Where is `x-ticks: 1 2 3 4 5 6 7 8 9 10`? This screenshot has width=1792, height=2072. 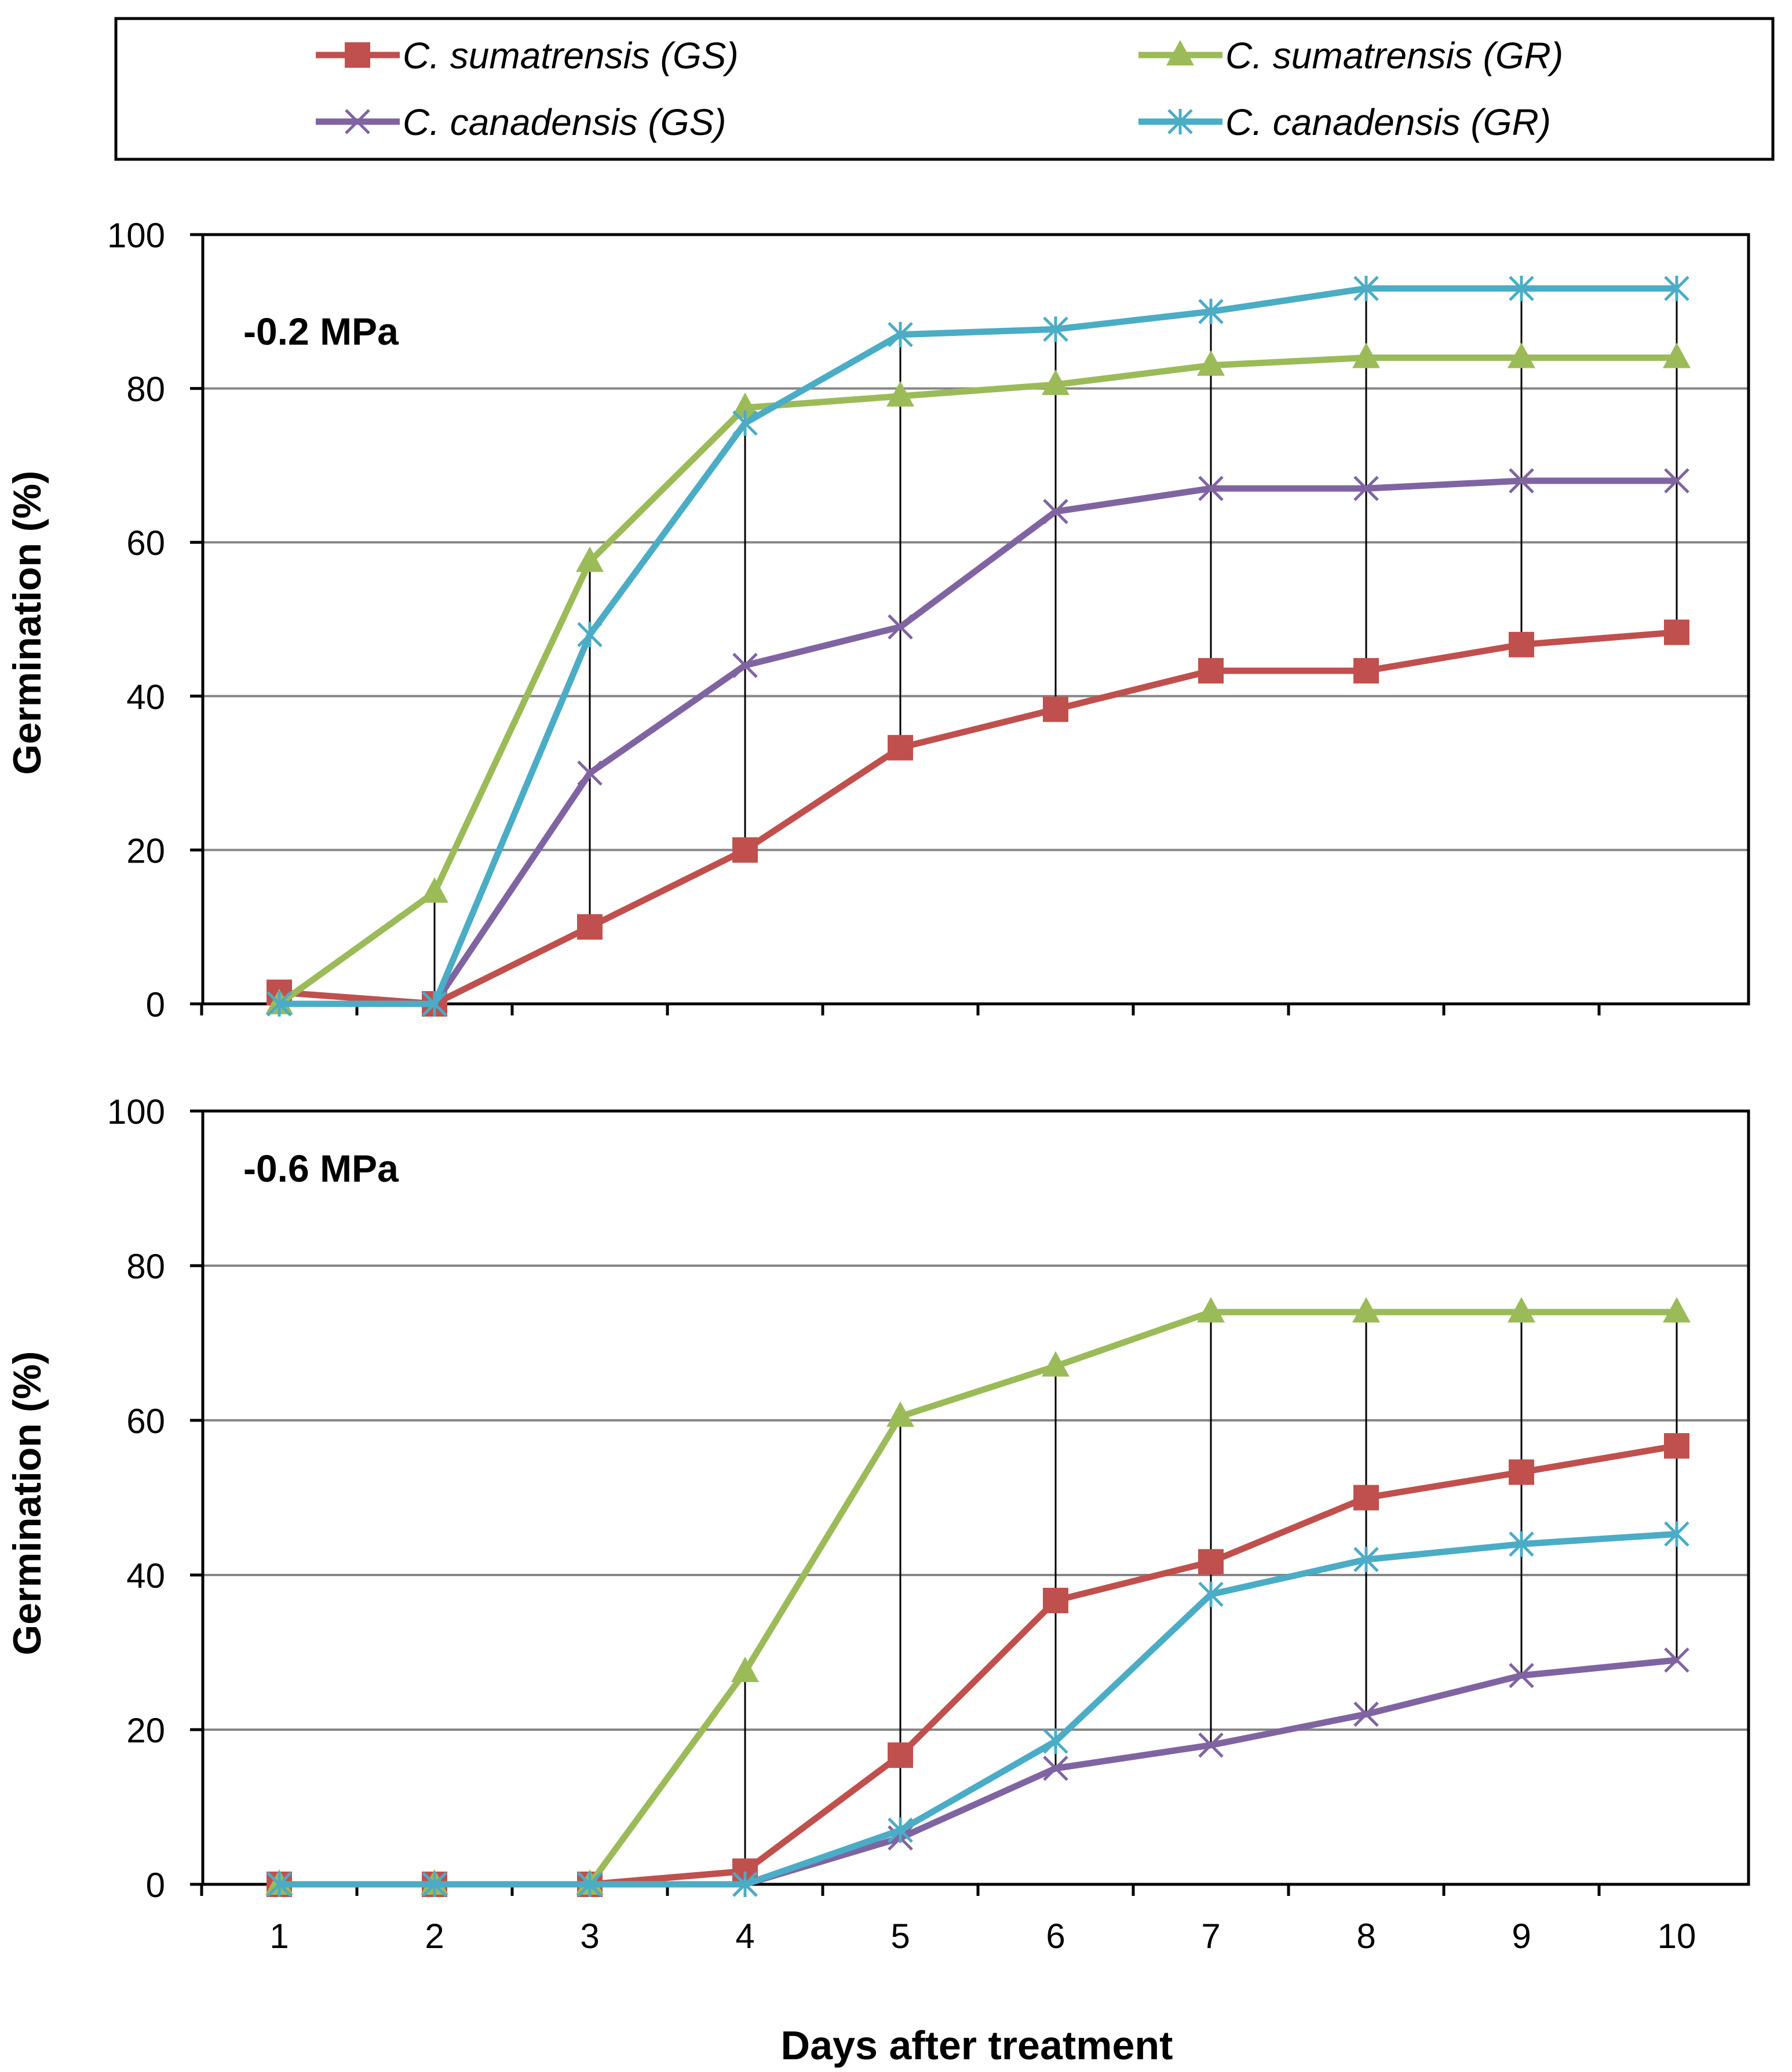 x-ticks: 1 2 3 4 5 6 7 8 9 10 is located at coordinates (948, 1920).